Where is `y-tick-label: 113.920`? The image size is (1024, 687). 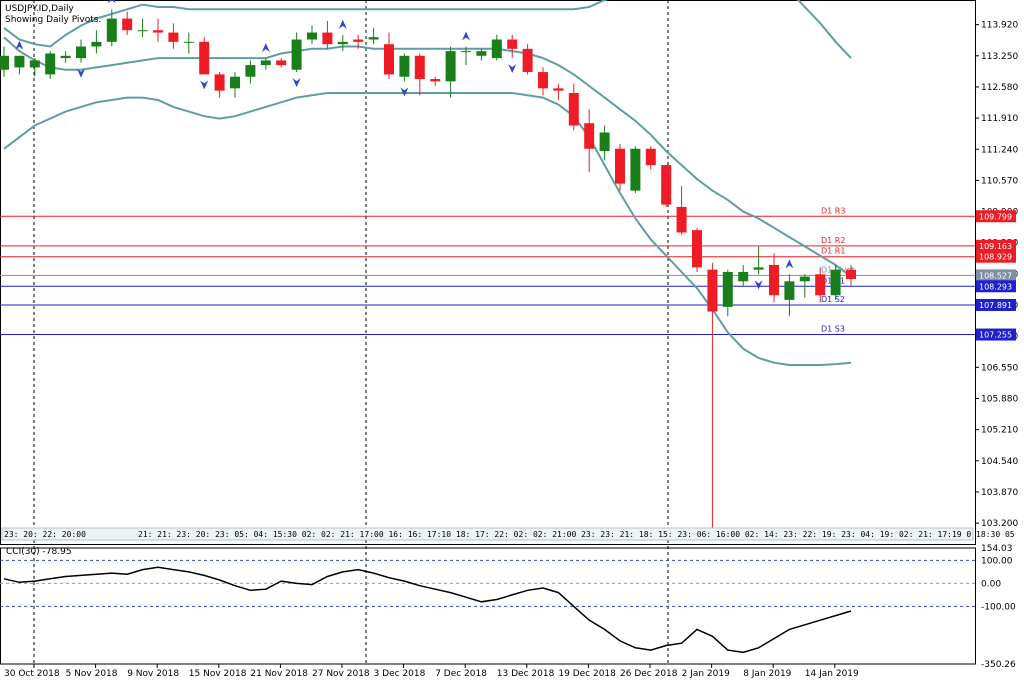
y-tick-label: 113.920 is located at coordinates (999, 26).